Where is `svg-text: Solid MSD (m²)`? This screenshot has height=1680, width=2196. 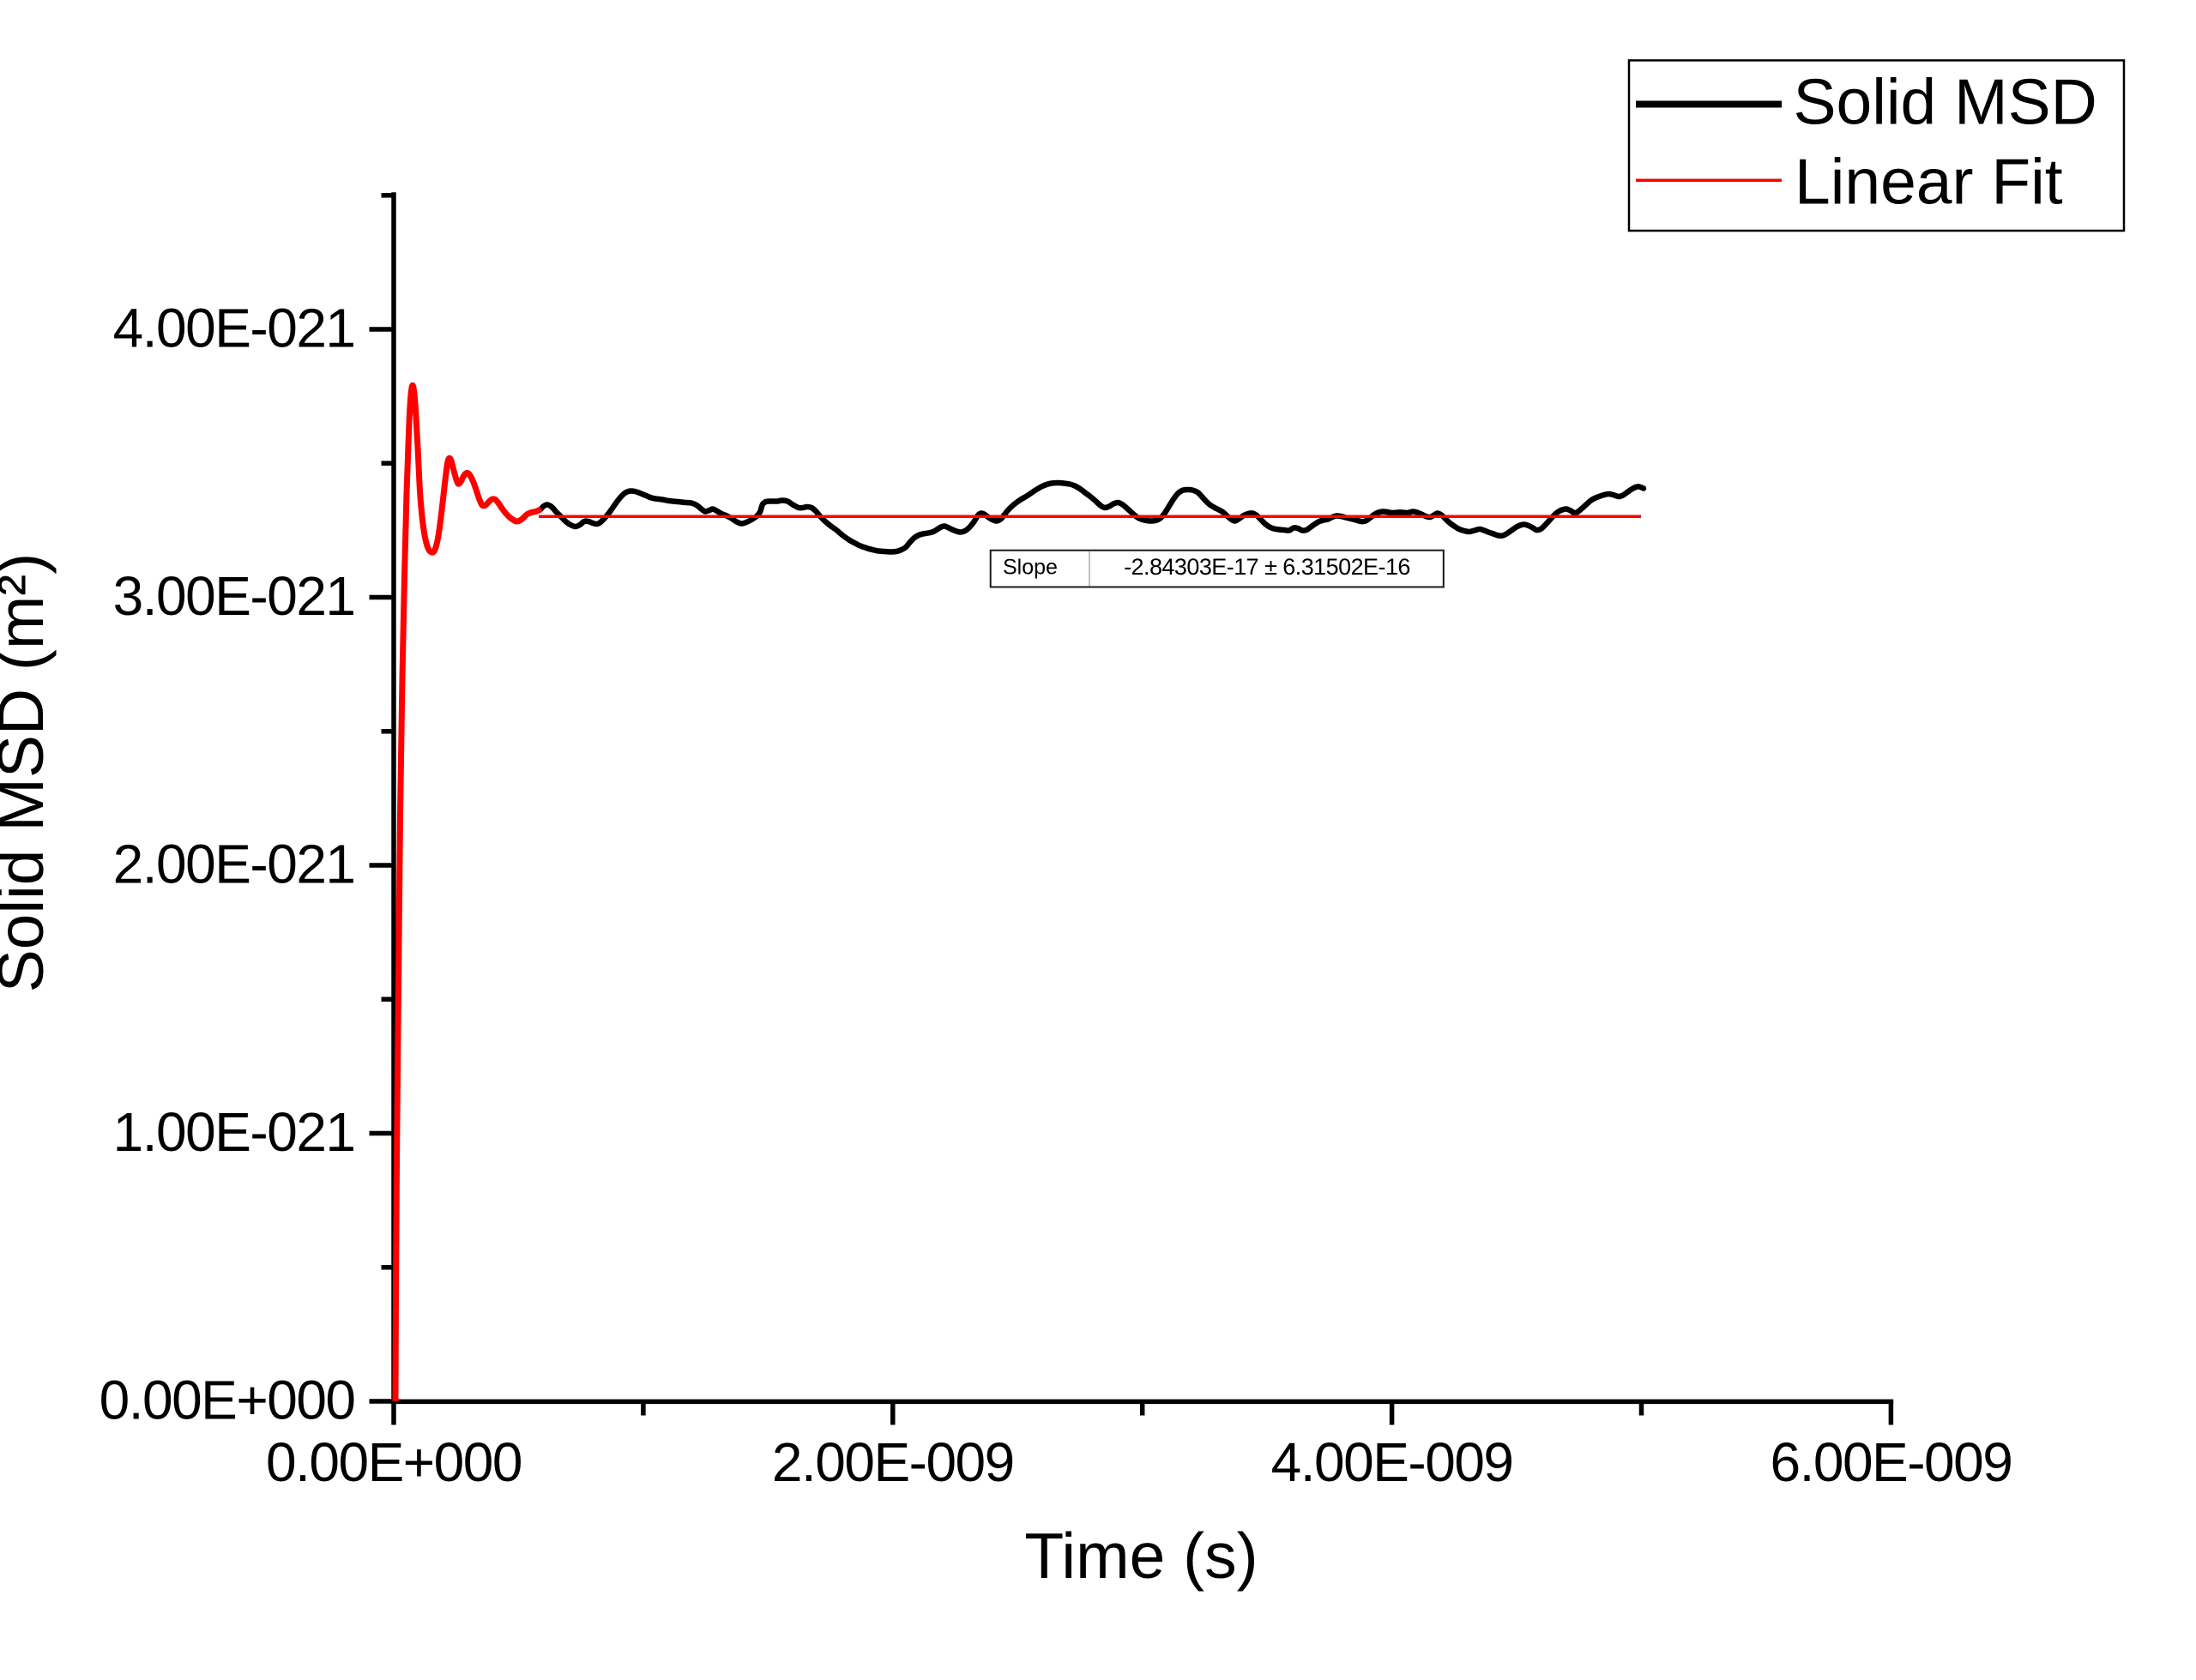 svg-text: Solid MSD (m²) is located at coordinates (28, 773).